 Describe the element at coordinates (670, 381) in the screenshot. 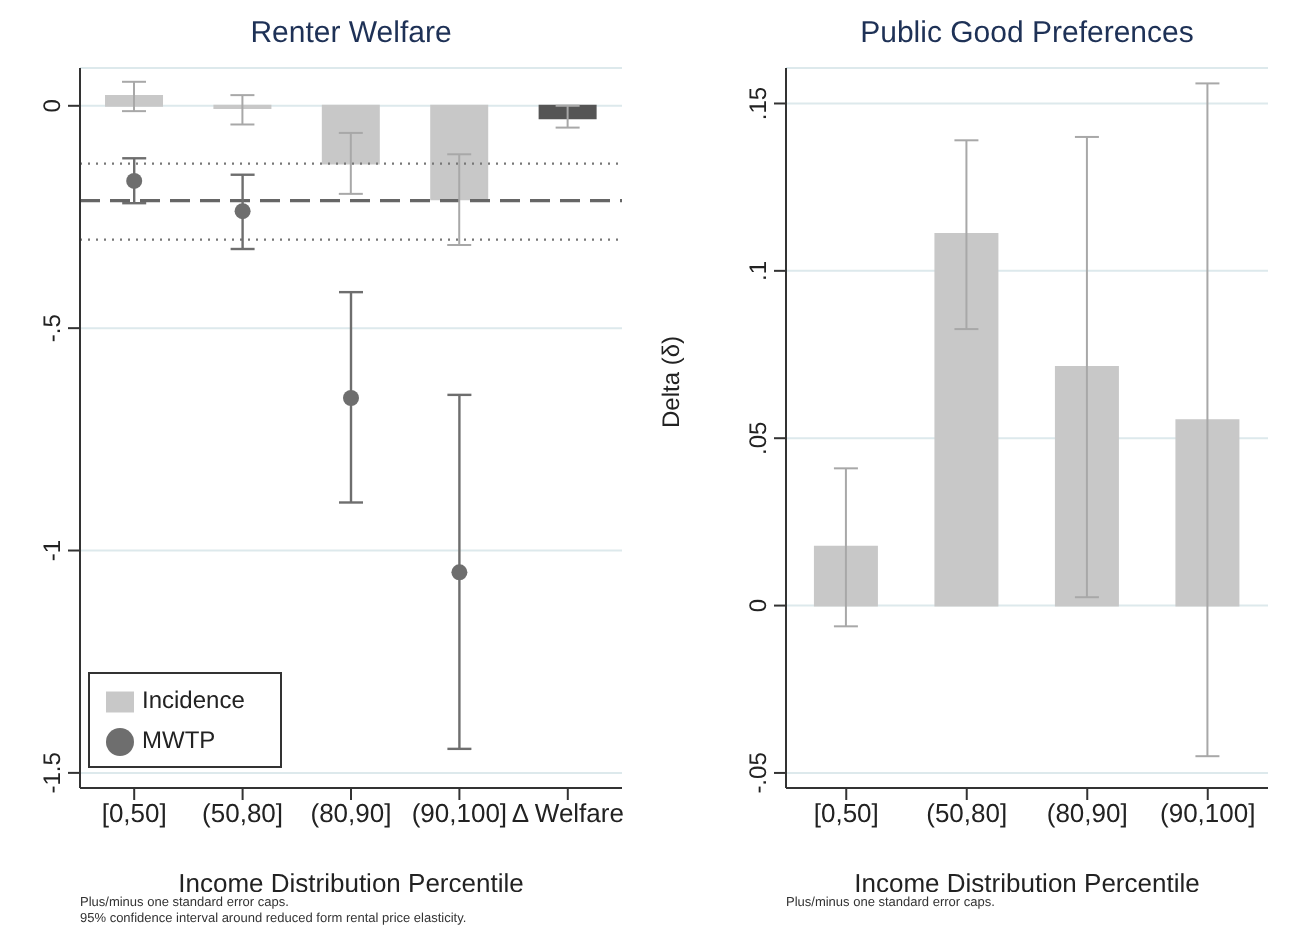

I see `y-axis-title: Delta (δ)` at that location.